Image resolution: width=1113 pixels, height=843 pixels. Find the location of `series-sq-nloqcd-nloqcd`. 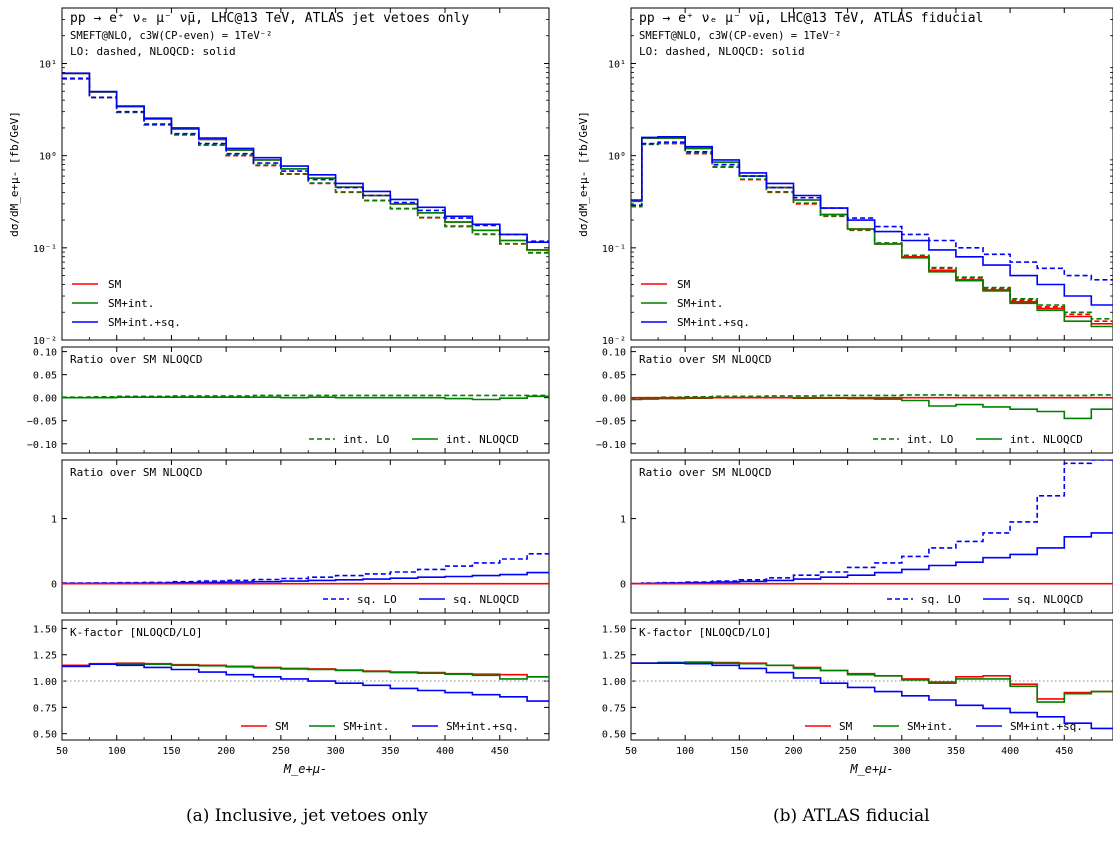

series-sq-nloqcd-nloqcd is located at coordinates (872, 558).